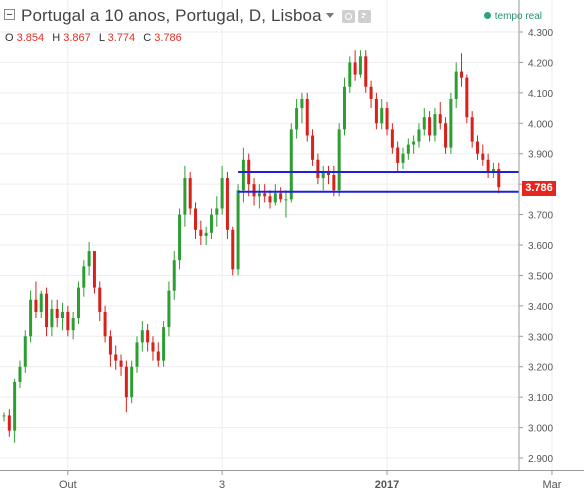 The height and width of the screenshot is (493, 584). What do you see at coordinates (540, 216) in the screenshot?
I see `price-tick-label: 3.700` at bounding box center [540, 216].